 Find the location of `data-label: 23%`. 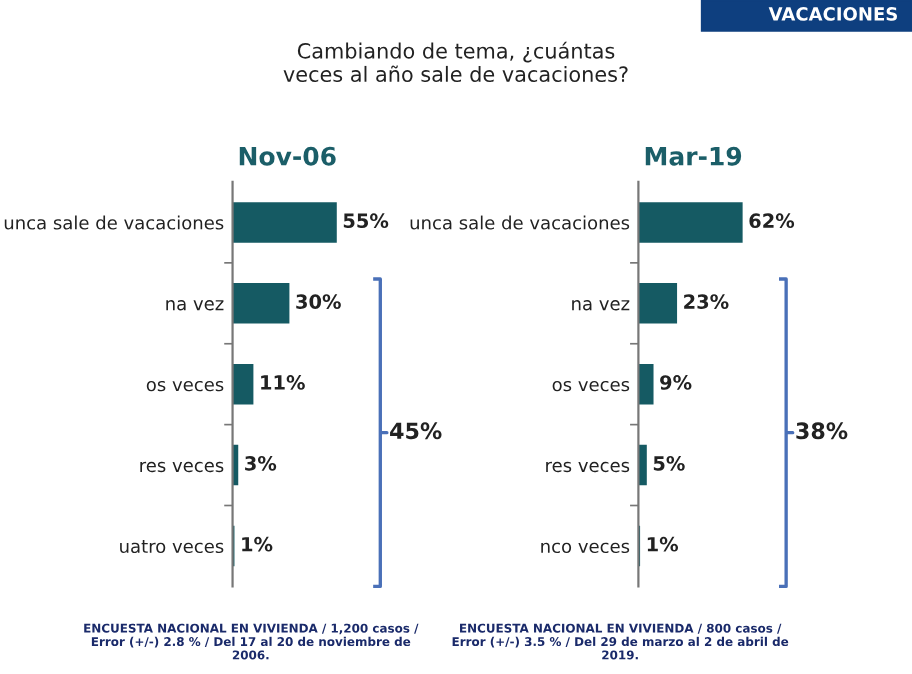

data-label: 23% is located at coordinates (706, 301).